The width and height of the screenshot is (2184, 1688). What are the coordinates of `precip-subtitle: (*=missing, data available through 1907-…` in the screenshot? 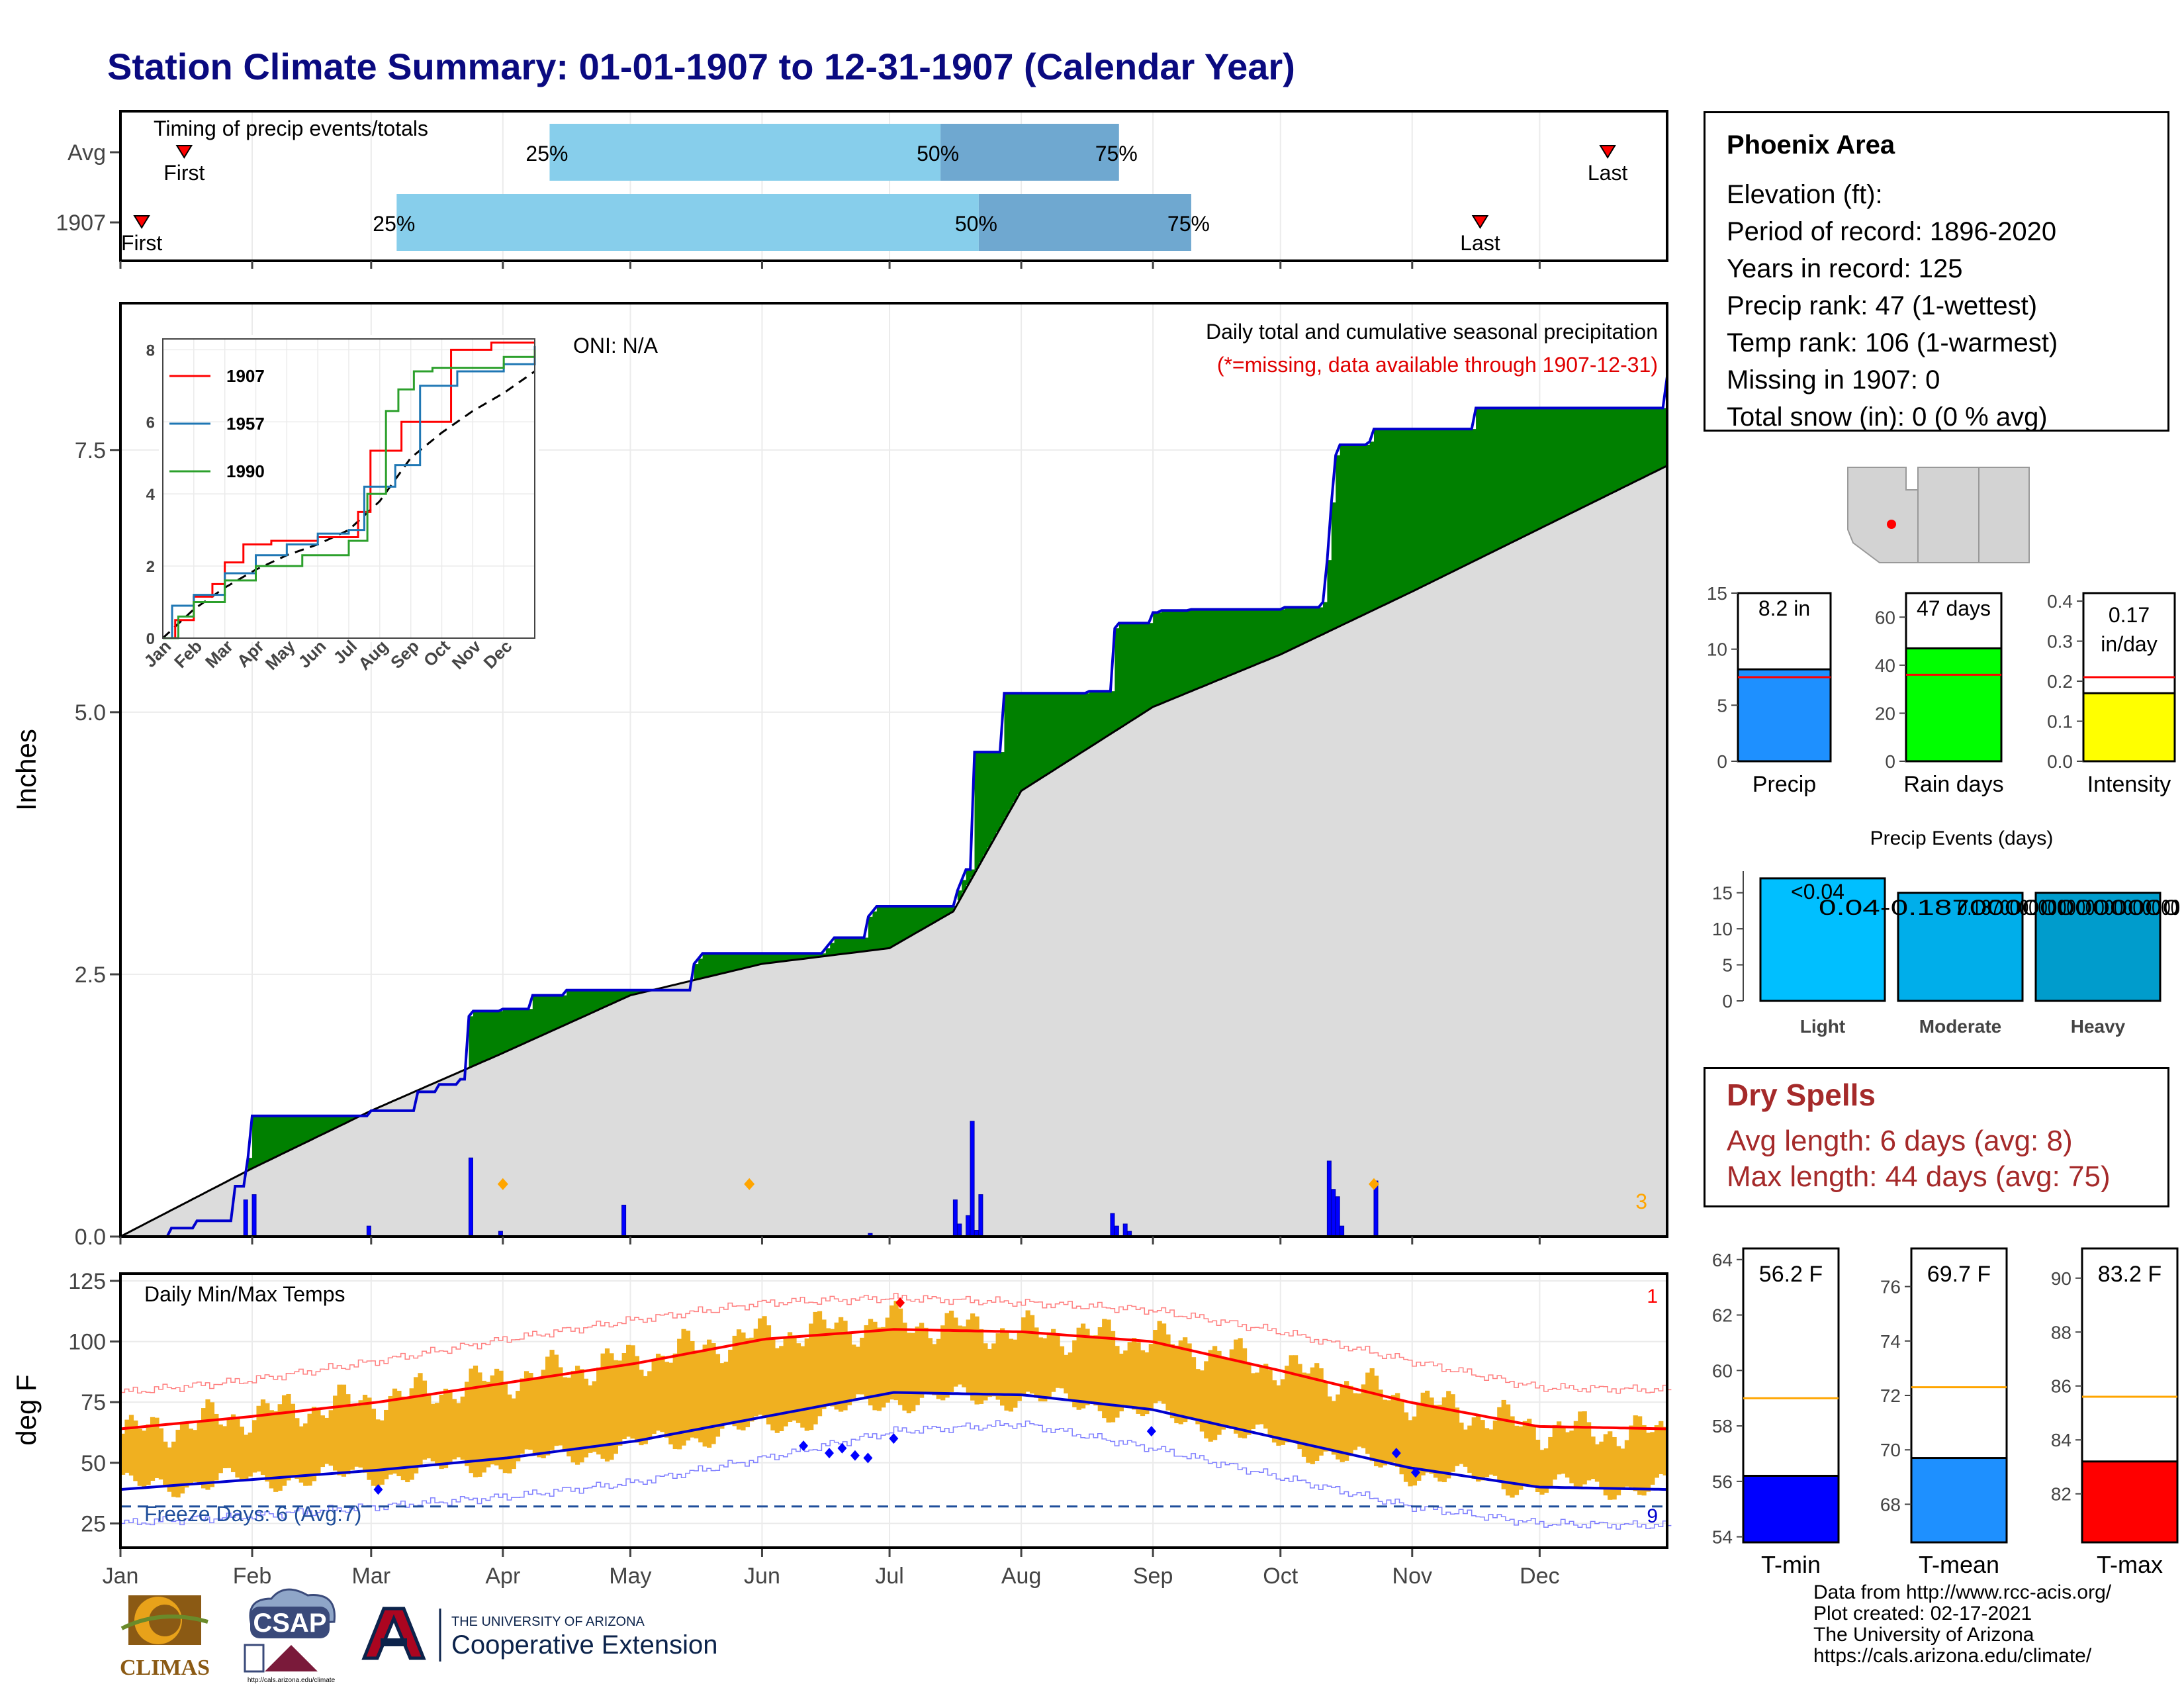 It's located at (1437, 365).